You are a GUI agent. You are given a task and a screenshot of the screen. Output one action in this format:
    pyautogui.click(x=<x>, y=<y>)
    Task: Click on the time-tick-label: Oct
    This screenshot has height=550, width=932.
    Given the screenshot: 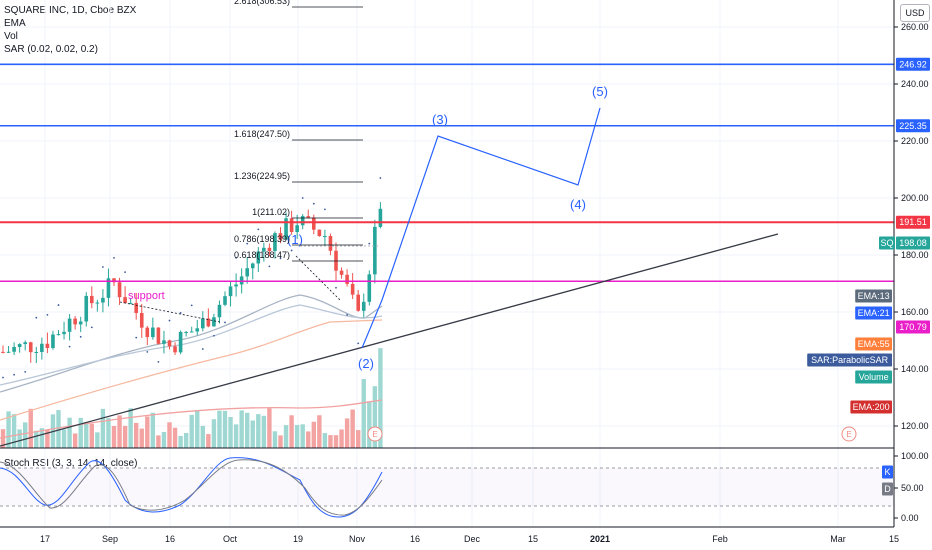 What is the action you would take?
    pyautogui.click(x=230, y=539)
    